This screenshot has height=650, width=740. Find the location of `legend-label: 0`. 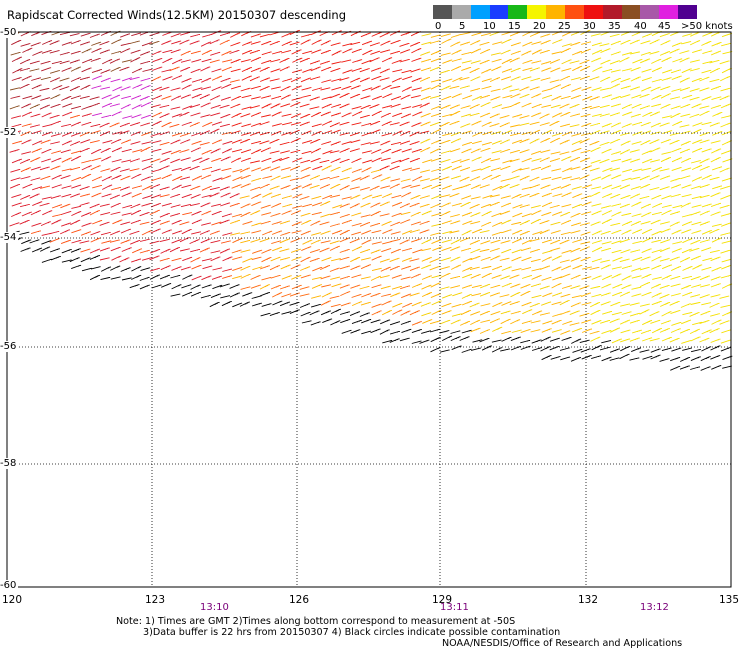

legend-label: 0 is located at coordinates (438, 26).